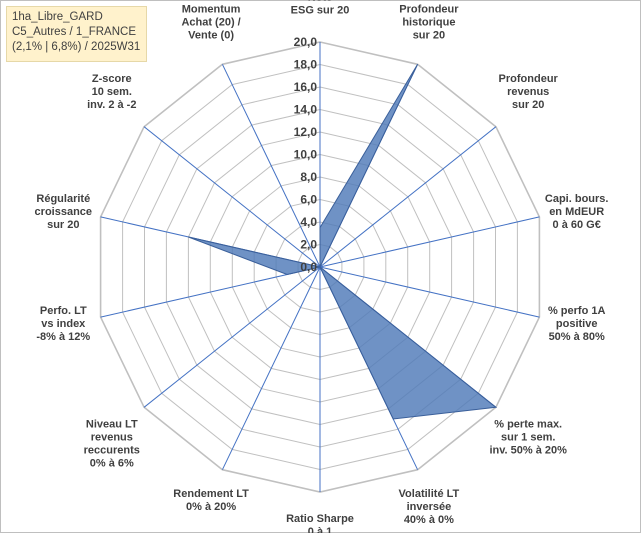  I want to click on axis-label: Z-score 10 sem. inv. 2 à -2, so click(111, 92).